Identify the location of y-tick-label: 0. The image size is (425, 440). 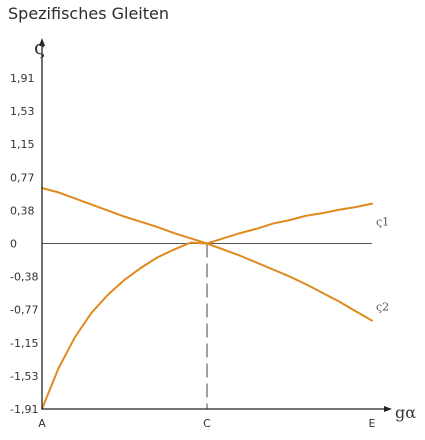
(13, 244).